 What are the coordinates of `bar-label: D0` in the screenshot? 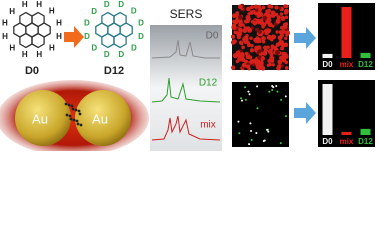 It's located at (327, 141).